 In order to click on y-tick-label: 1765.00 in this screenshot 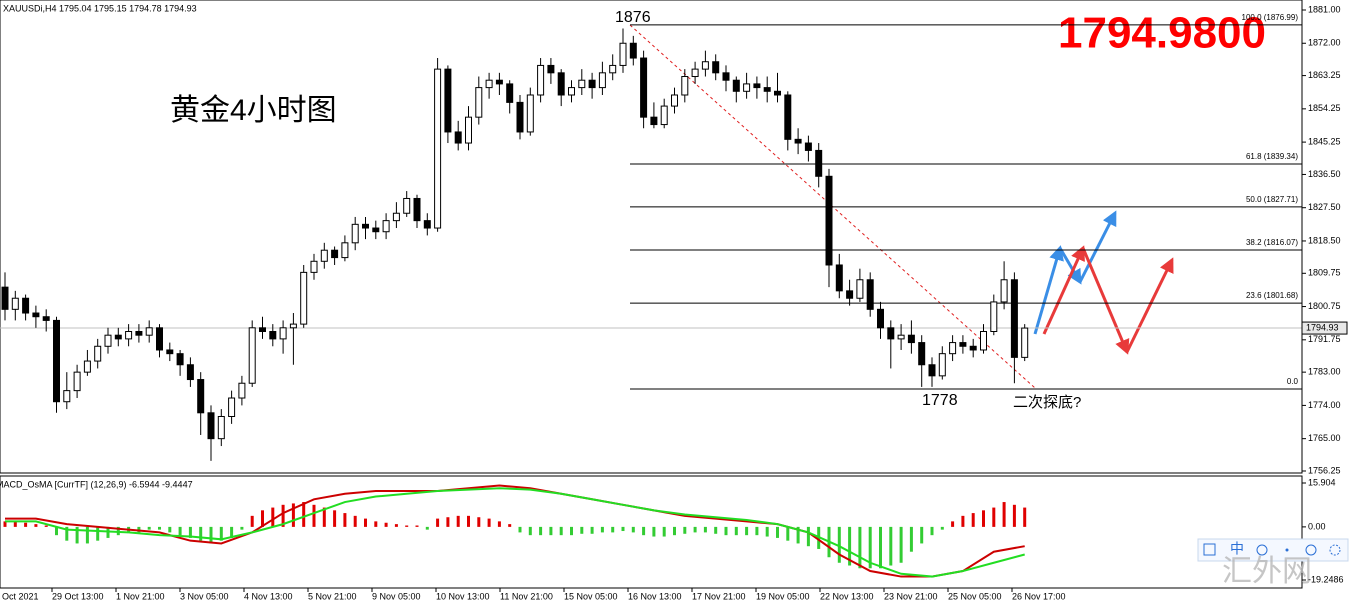, I will do `click(1324, 438)`.